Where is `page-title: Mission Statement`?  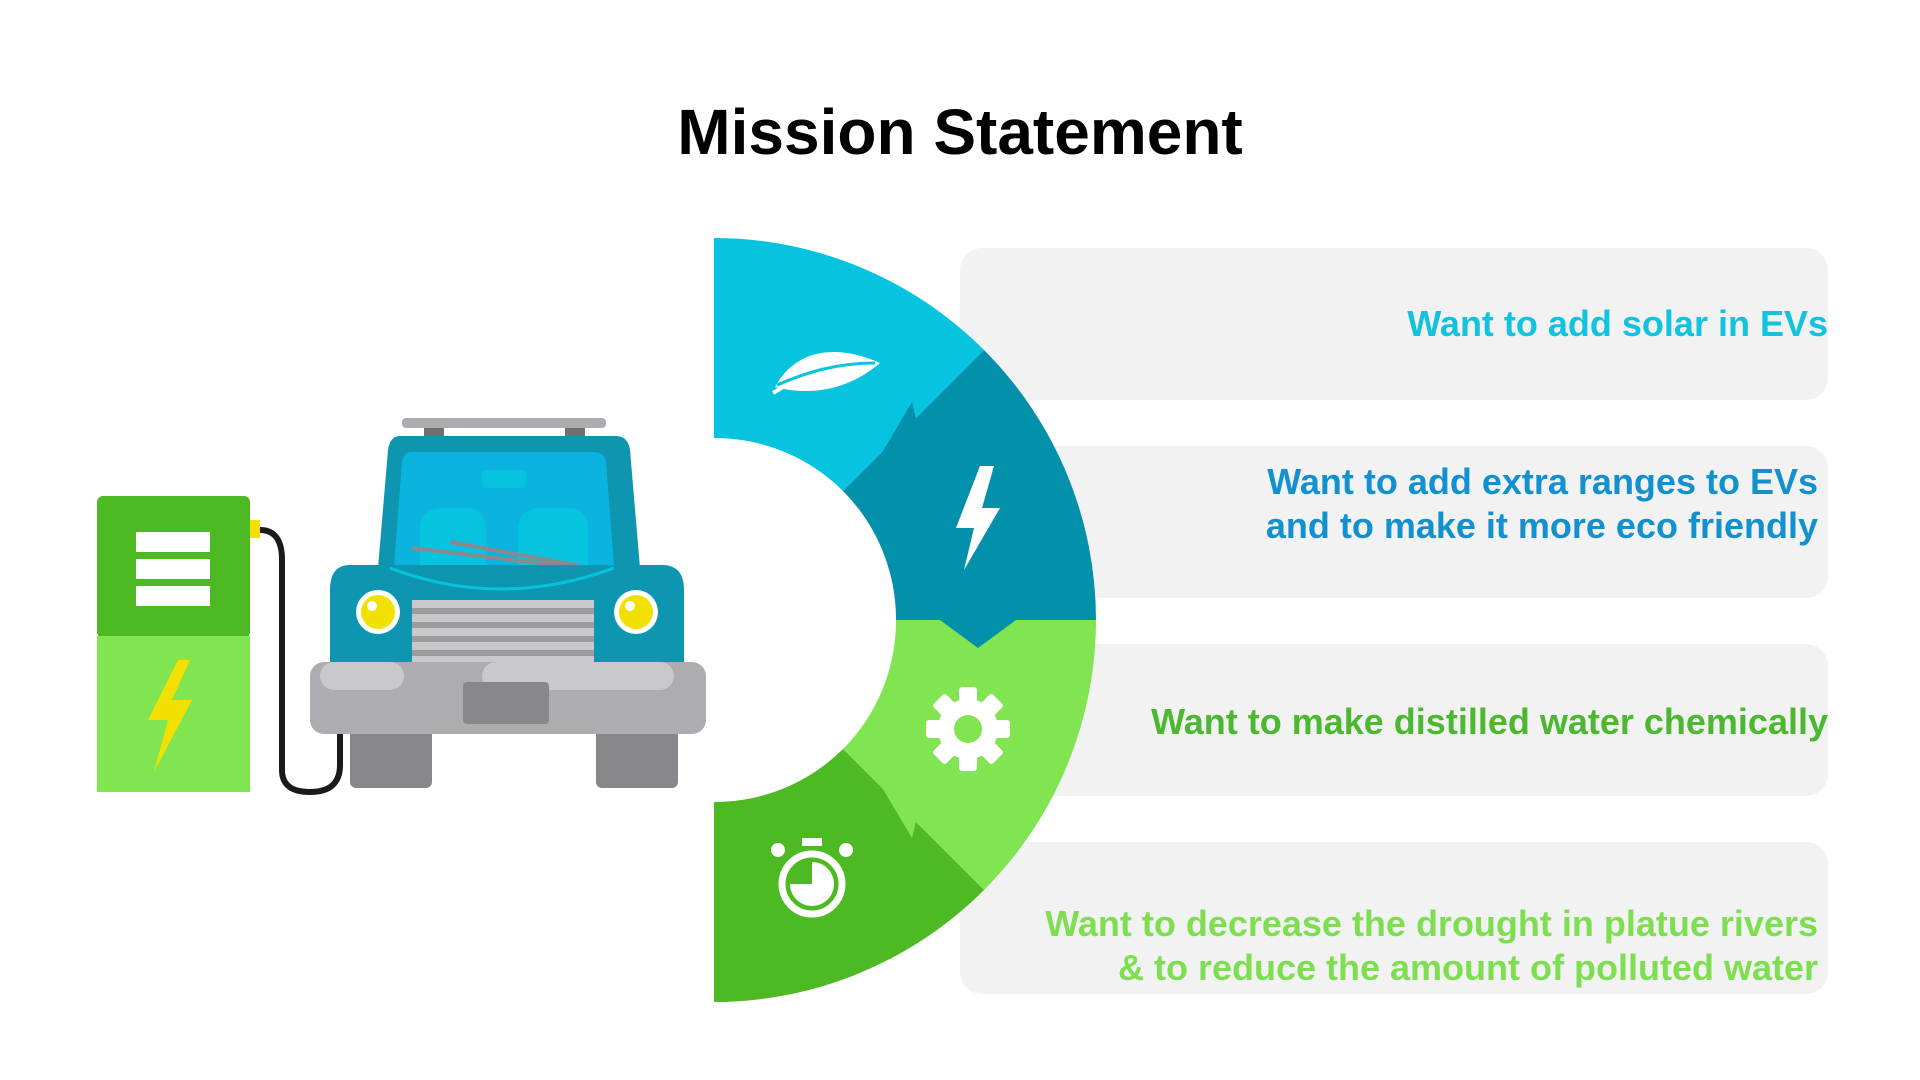
page-title: Mission Statement is located at coordinates (960, 132).